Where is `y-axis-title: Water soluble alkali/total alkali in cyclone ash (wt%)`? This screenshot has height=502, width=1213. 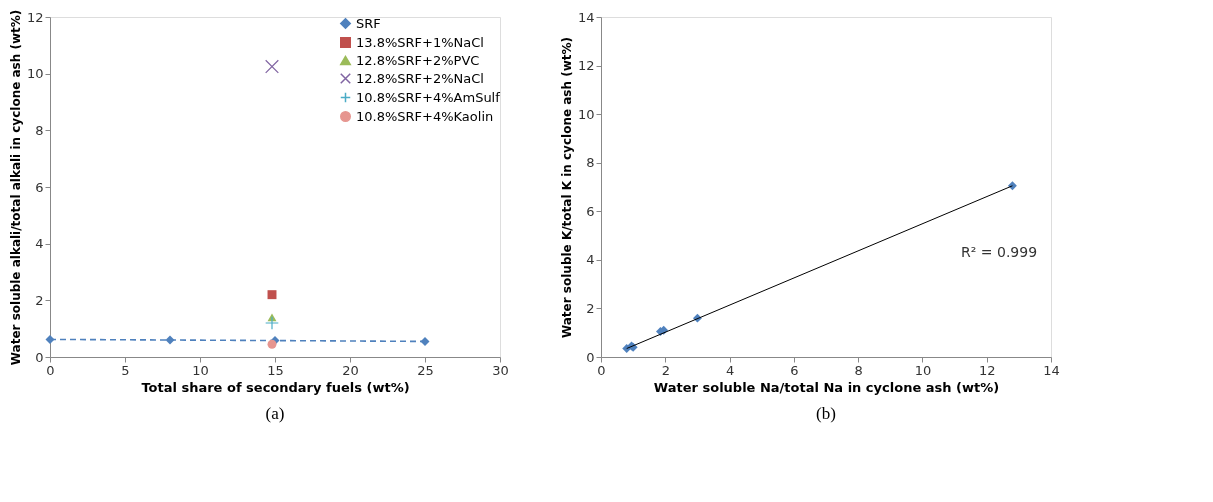 y-axis-title: Water soluble alkali/total alkali in cyclone ash (wt%) is located at coordinates (15, 187).